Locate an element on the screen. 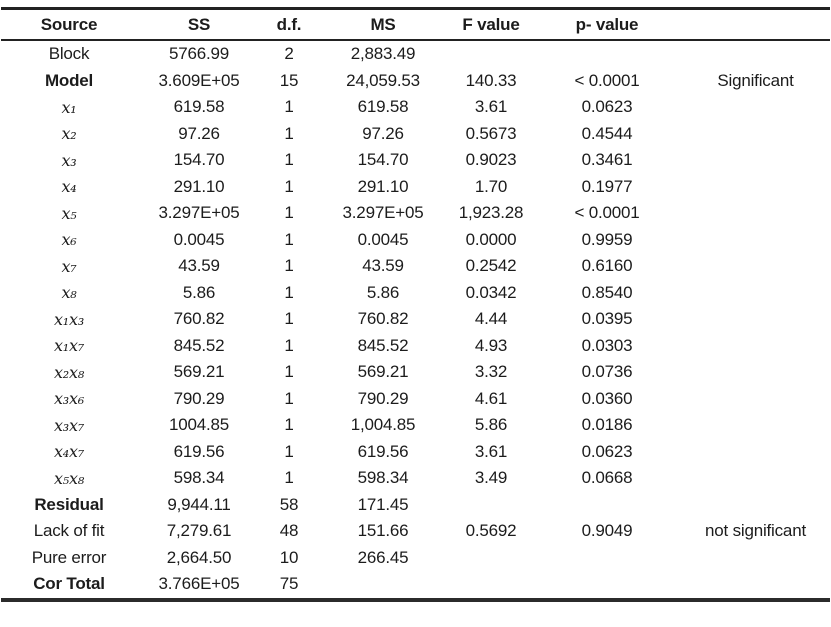  significance-cell: Significant is located at coordinates (755, 80).